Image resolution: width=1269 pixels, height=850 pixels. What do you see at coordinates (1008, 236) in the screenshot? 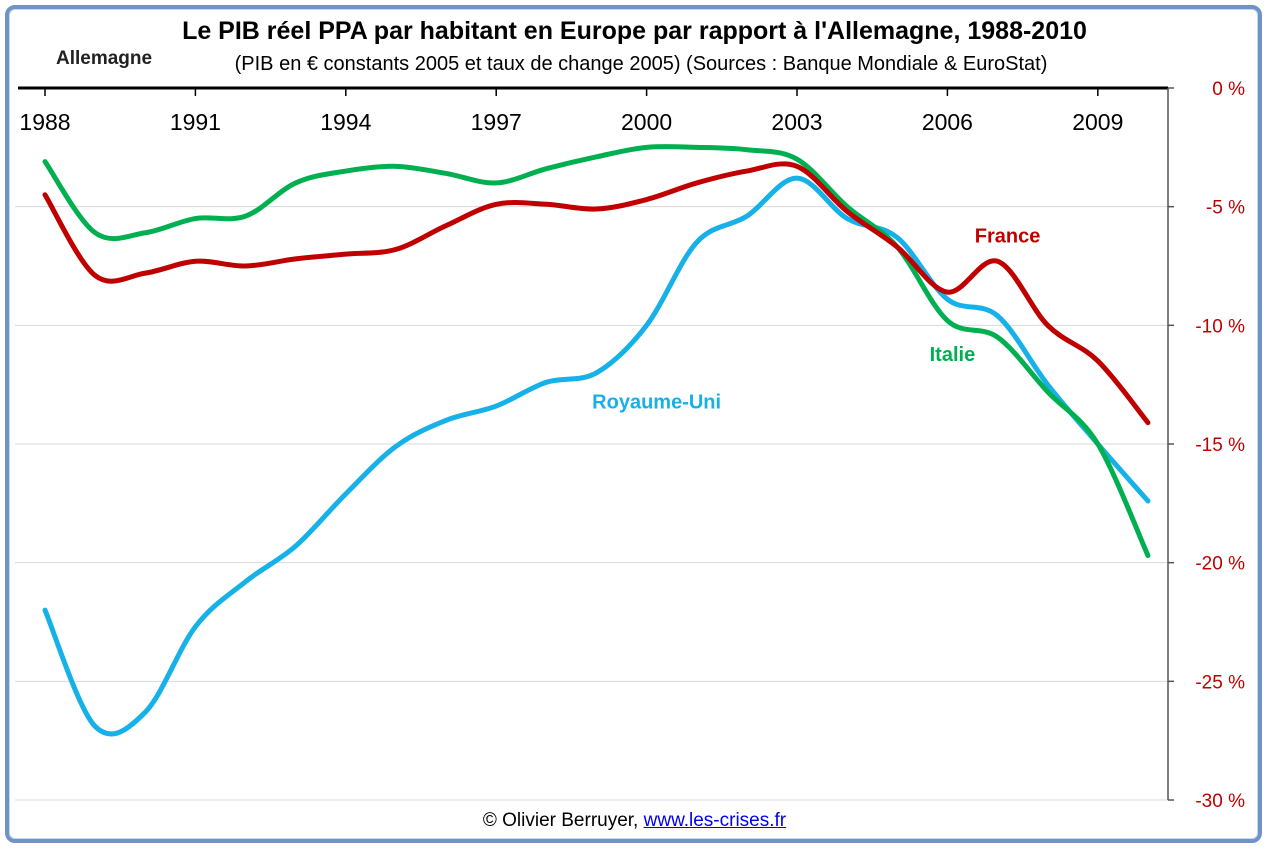
I see `series-label-france: France` at bounding box center [1008, 236].